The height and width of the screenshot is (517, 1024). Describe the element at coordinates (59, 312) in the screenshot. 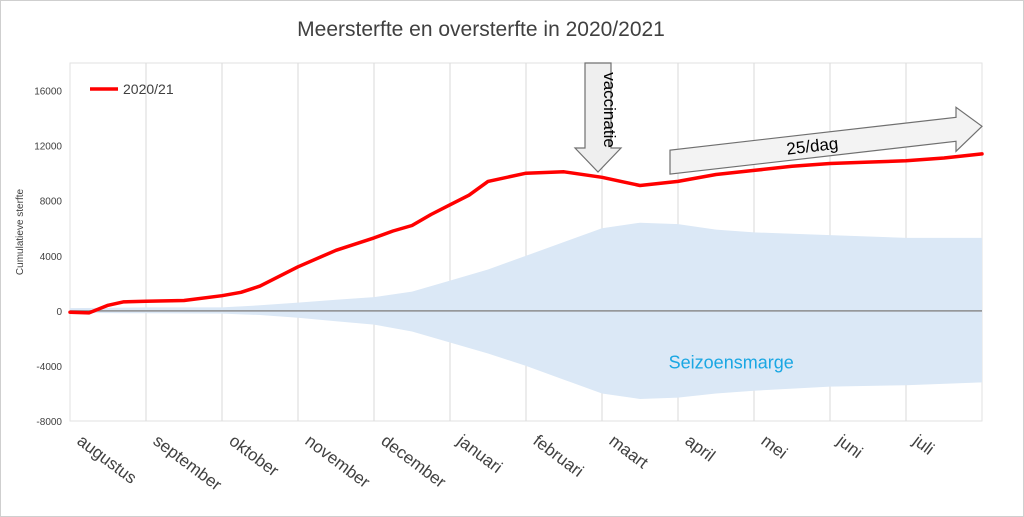

I see `y-tick-label: 0` at that location.